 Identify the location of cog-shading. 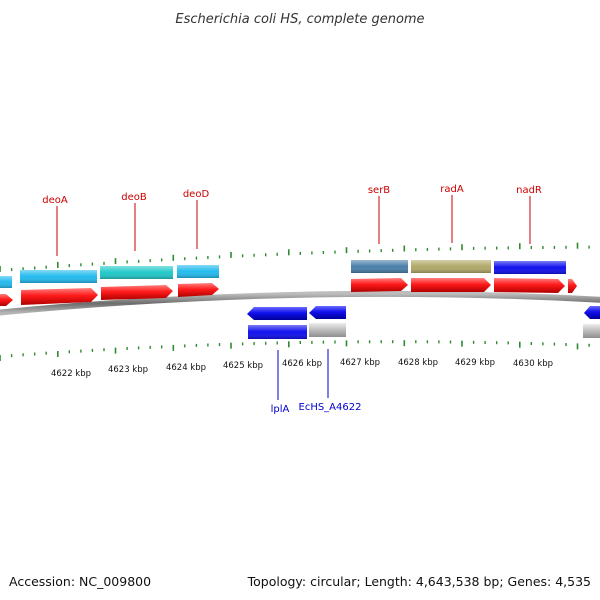
(283, 274).